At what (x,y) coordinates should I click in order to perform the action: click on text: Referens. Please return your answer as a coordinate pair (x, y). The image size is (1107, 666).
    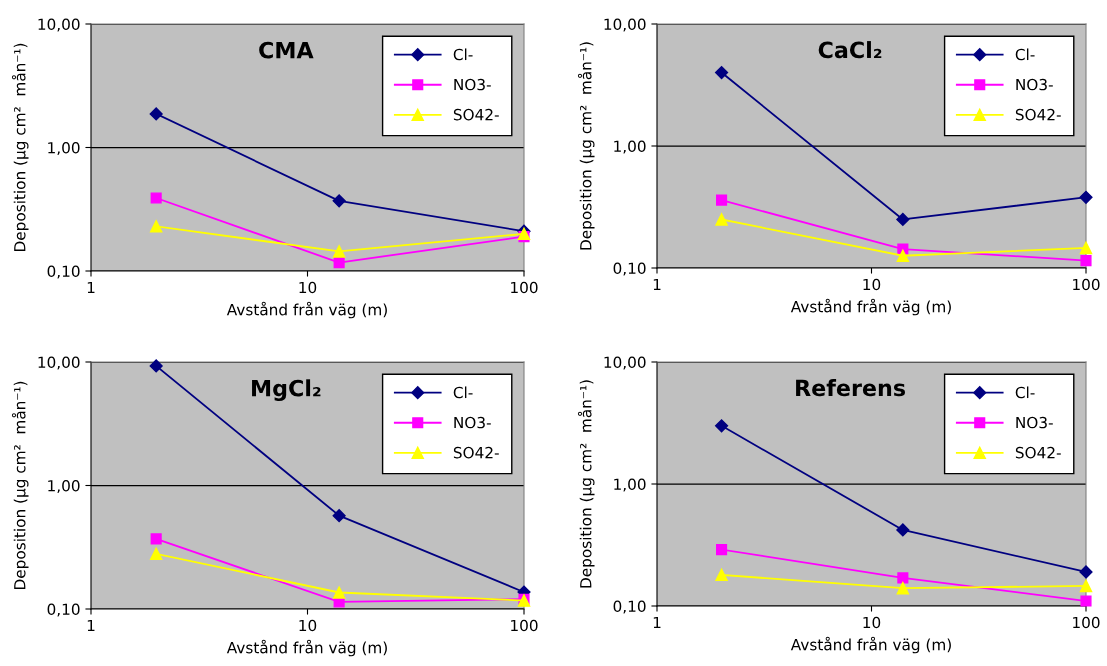
    Looking at the image, I should click on (850, 388).